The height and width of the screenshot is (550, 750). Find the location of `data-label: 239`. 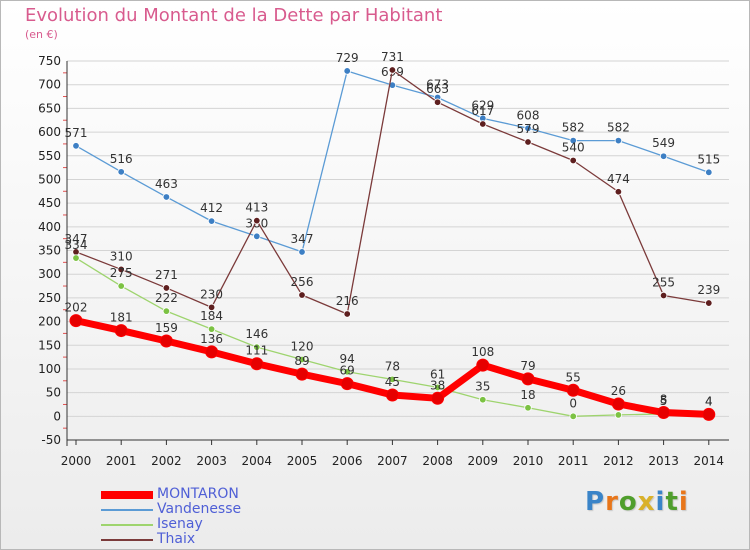

data-label: 239 is located at coordinates (708, 290).